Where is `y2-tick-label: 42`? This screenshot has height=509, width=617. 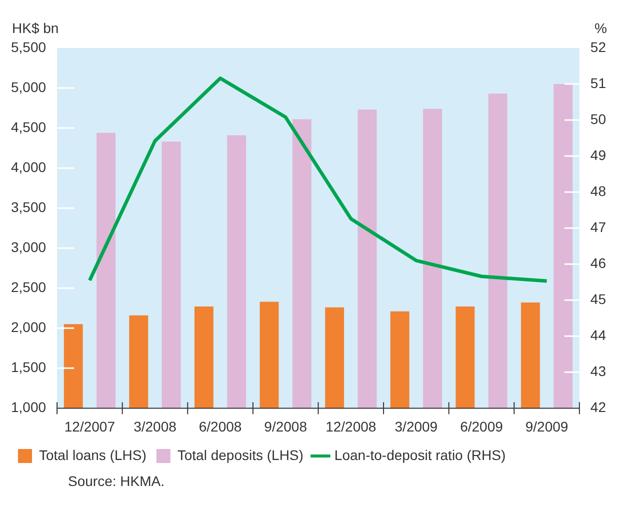 y2-tick-label: 42 is located at coordinates (598, 407).